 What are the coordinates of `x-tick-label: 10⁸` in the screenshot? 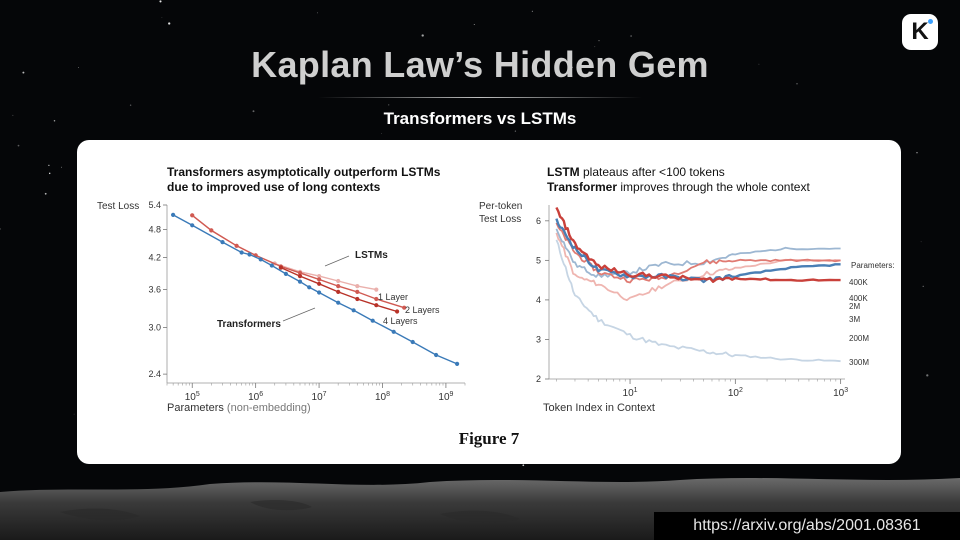 It's located at (382, 397).